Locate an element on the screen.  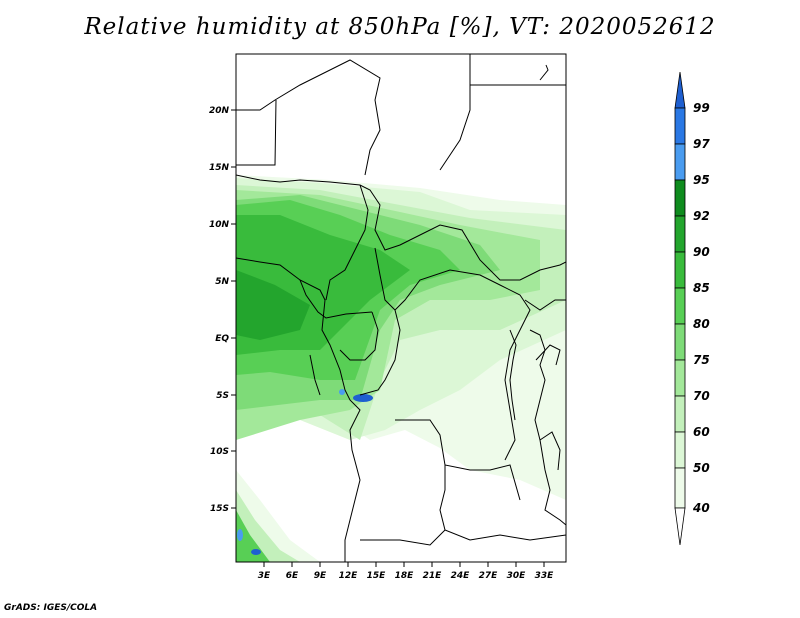
colorbar-label: 50 is located at coordinates (701, 468).